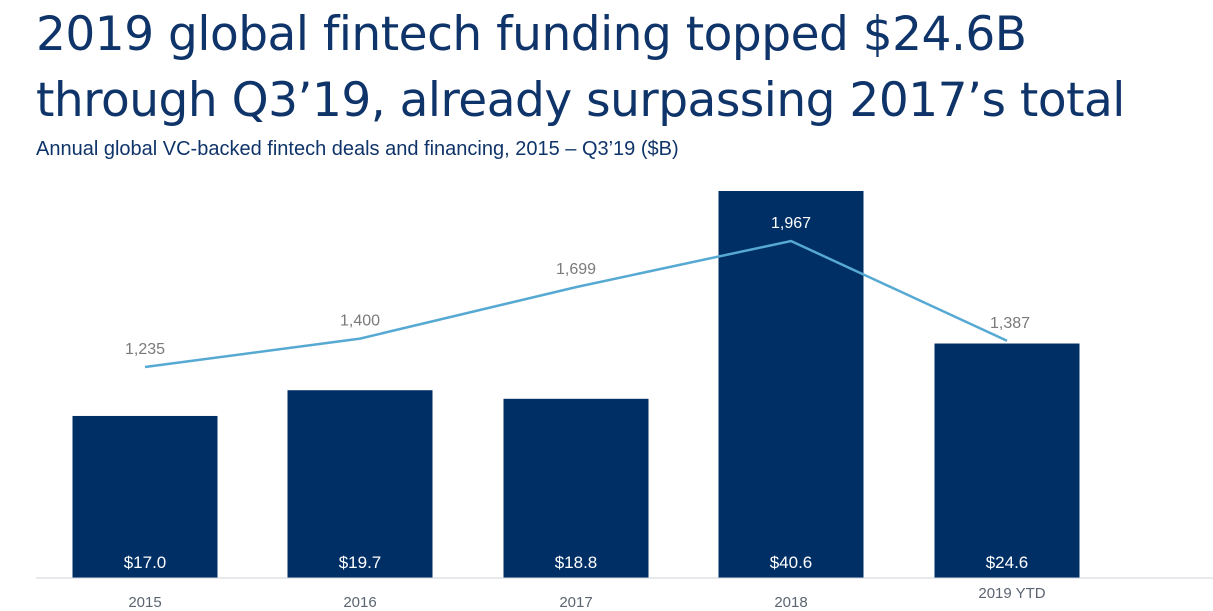  I want to click on bar-value-label: $17.0, so click(145, 562).